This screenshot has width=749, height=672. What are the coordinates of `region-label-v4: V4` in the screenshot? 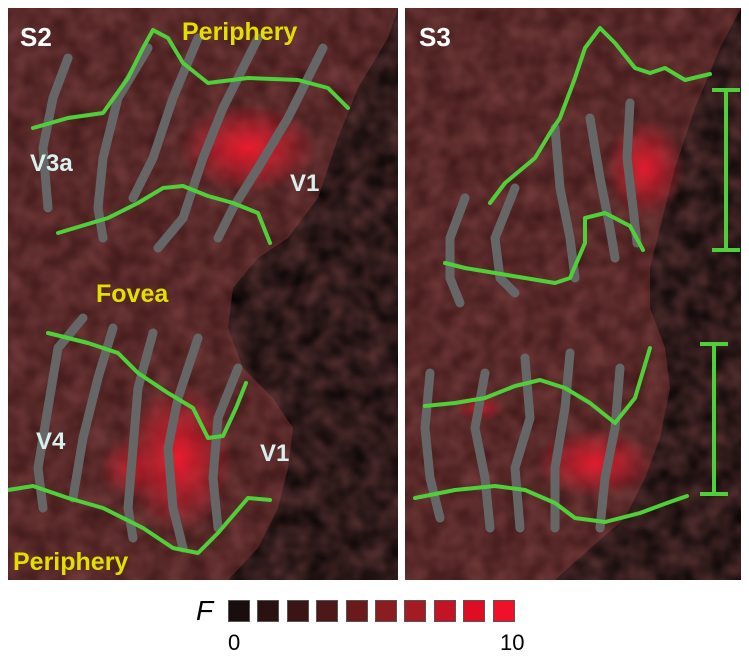 It's located at (51, 441).